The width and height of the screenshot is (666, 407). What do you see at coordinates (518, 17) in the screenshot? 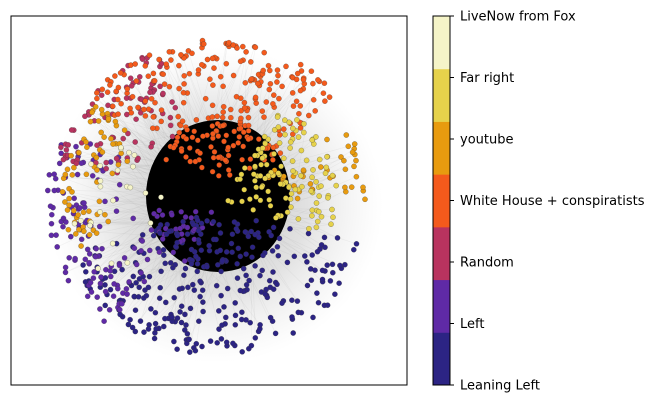
I see `colorbar-label: LiveNow from Fox` at bounding box center [518, 17].